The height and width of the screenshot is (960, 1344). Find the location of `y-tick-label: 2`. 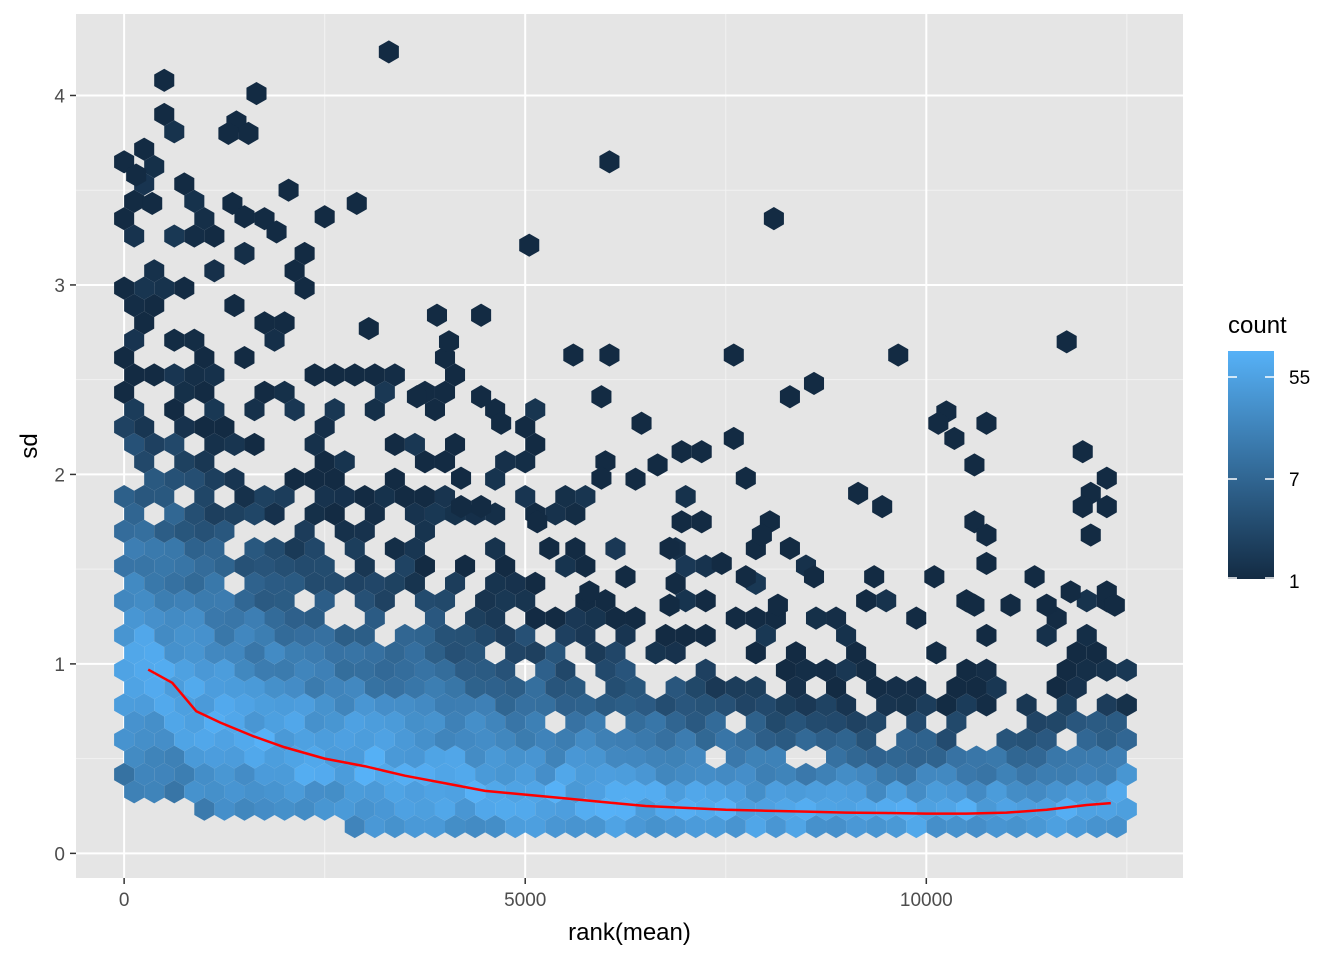

y-tick-label: 2 is located at coordinates (59, 475).